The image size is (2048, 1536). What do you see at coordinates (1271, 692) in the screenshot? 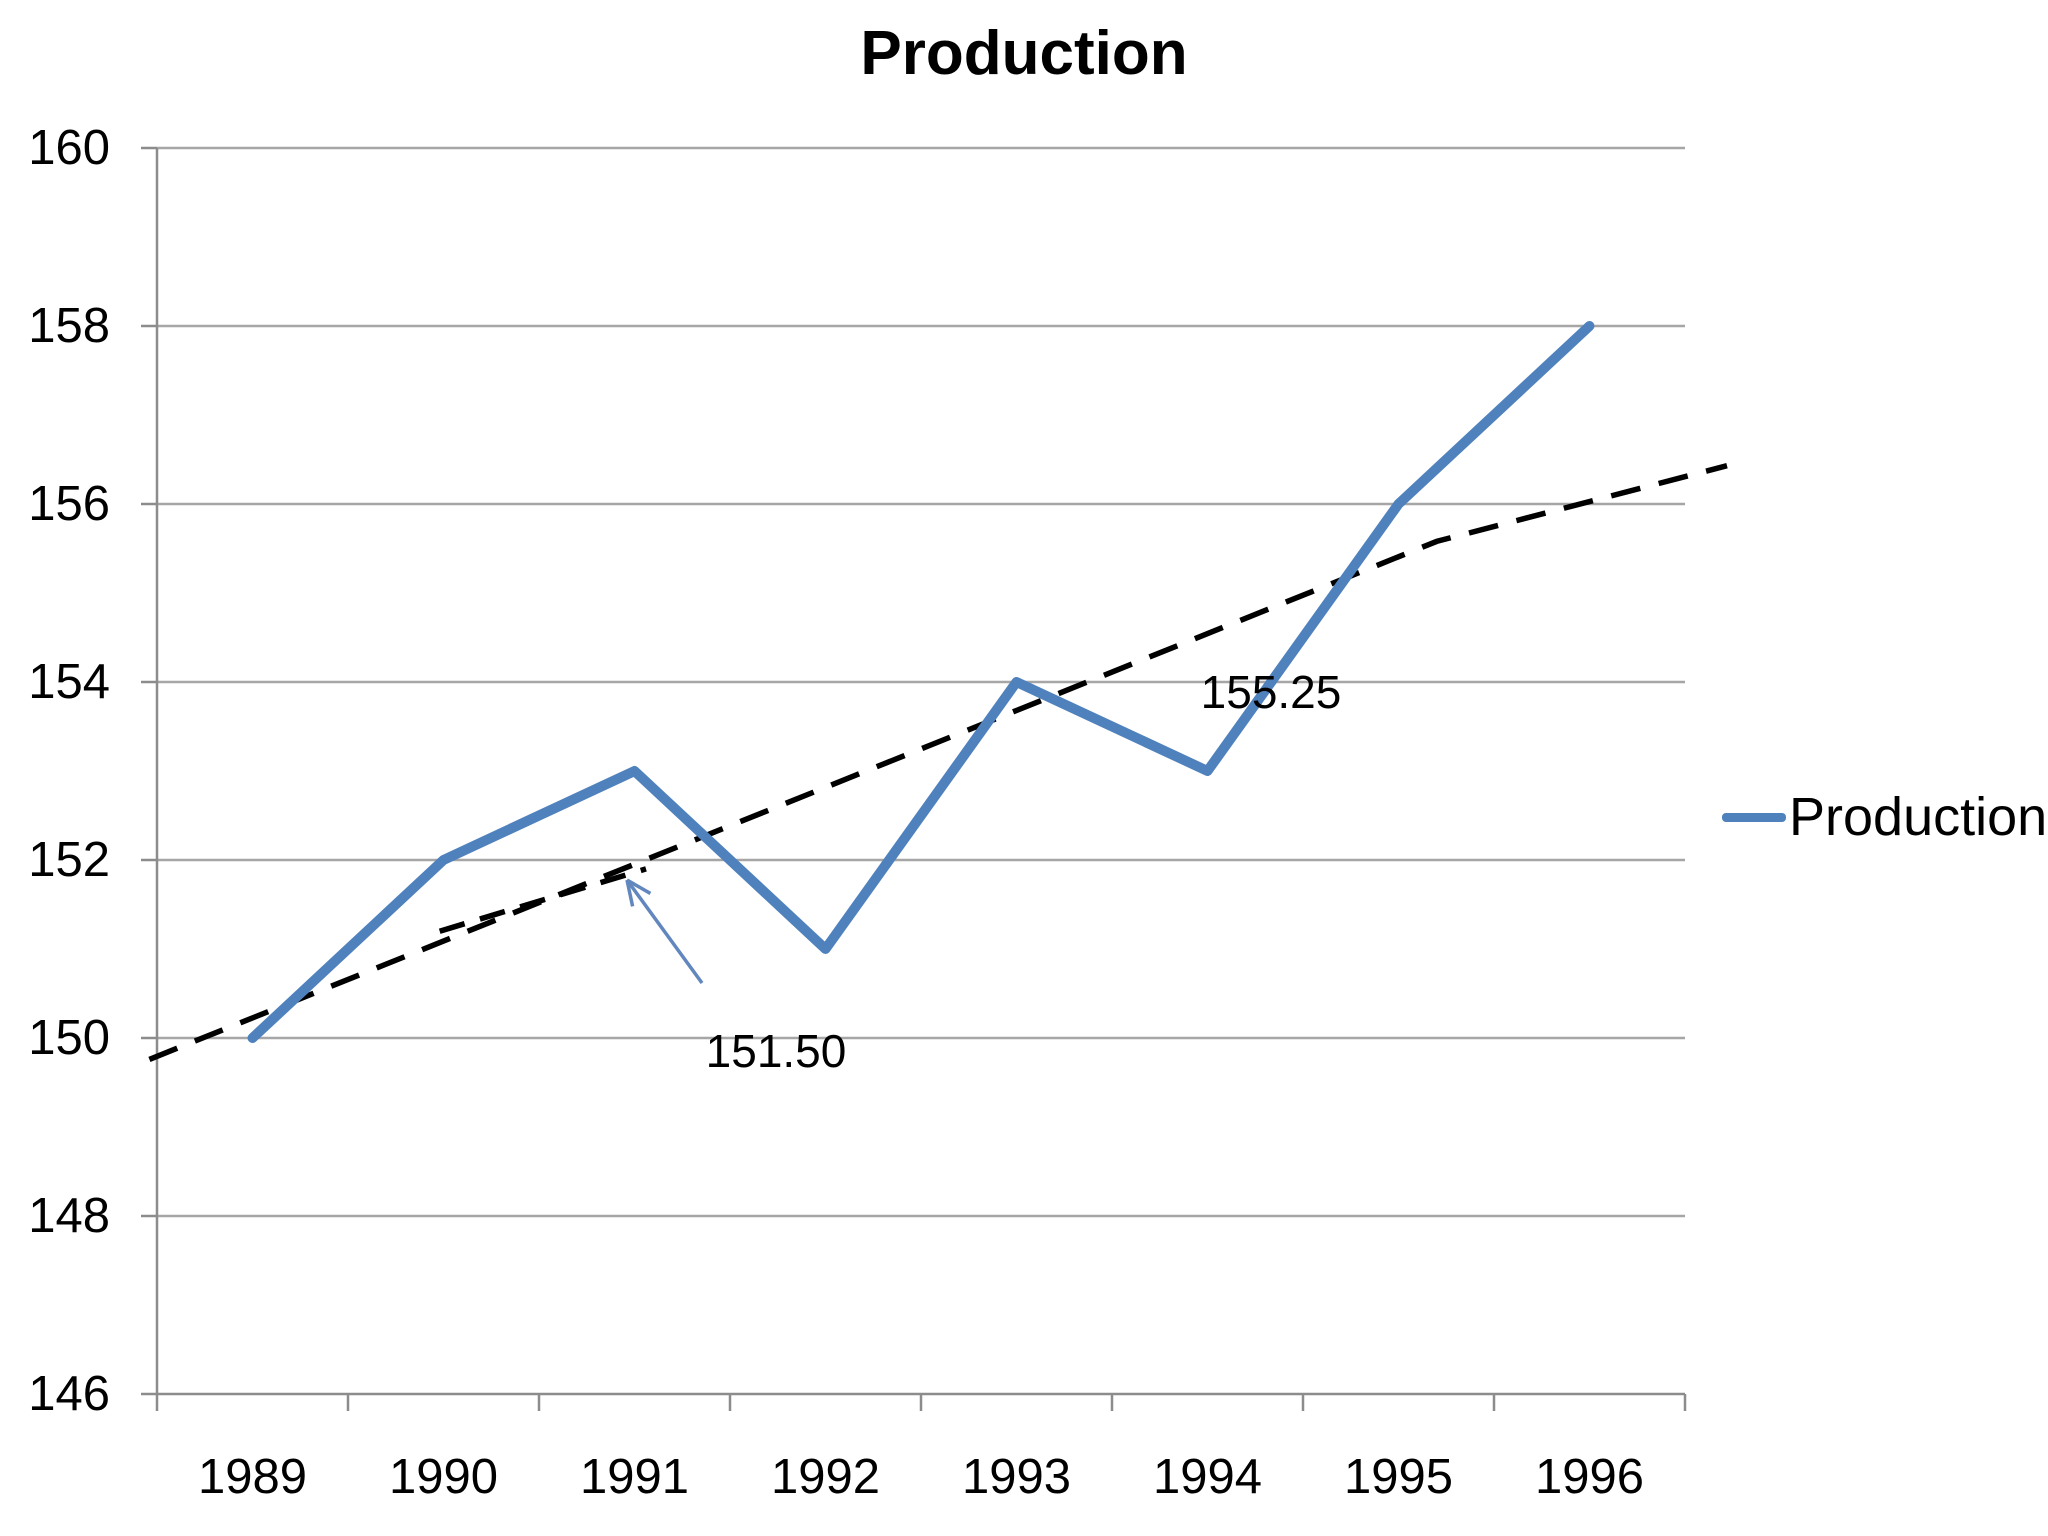
I see `annotation-moving-average-155-25: 155.25` at bounding box center [1271, 692].